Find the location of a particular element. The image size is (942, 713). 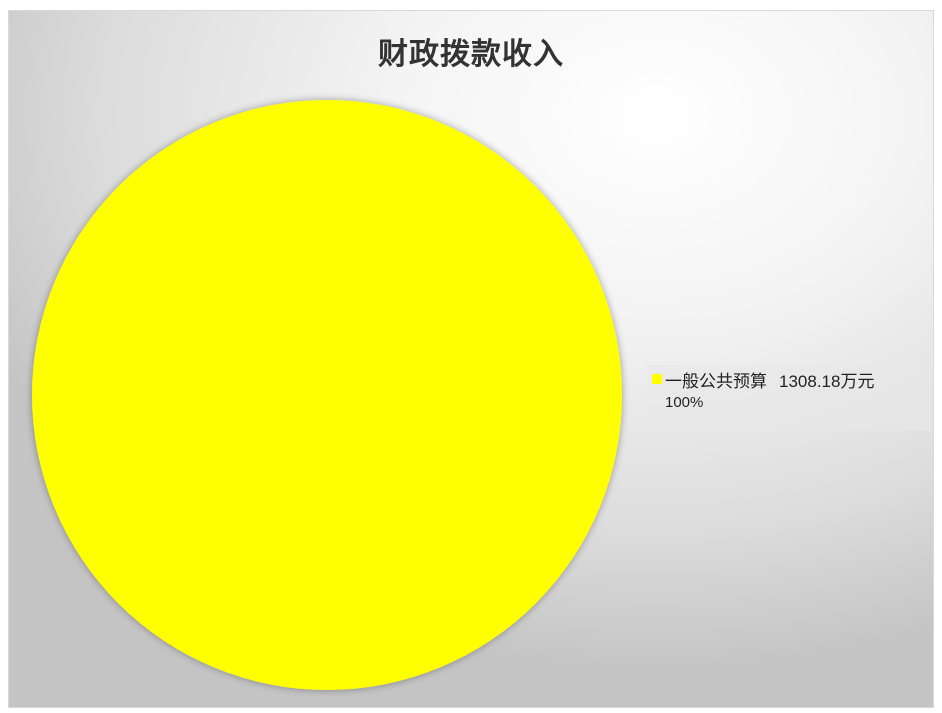

legend-swatch is located at coordinates (657, 379).